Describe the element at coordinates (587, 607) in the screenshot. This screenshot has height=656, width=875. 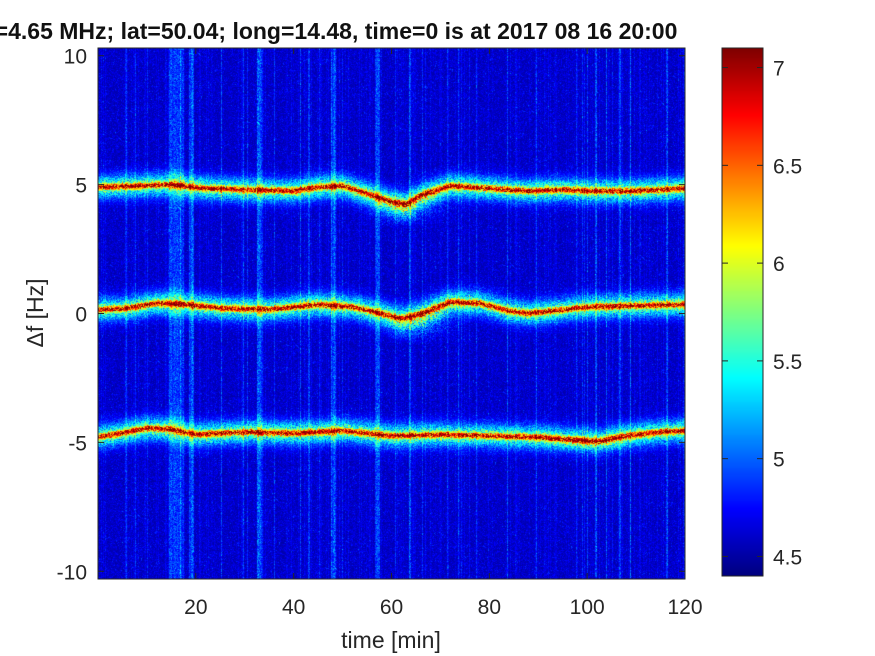
I see `x-tick-label: 100` at that location.